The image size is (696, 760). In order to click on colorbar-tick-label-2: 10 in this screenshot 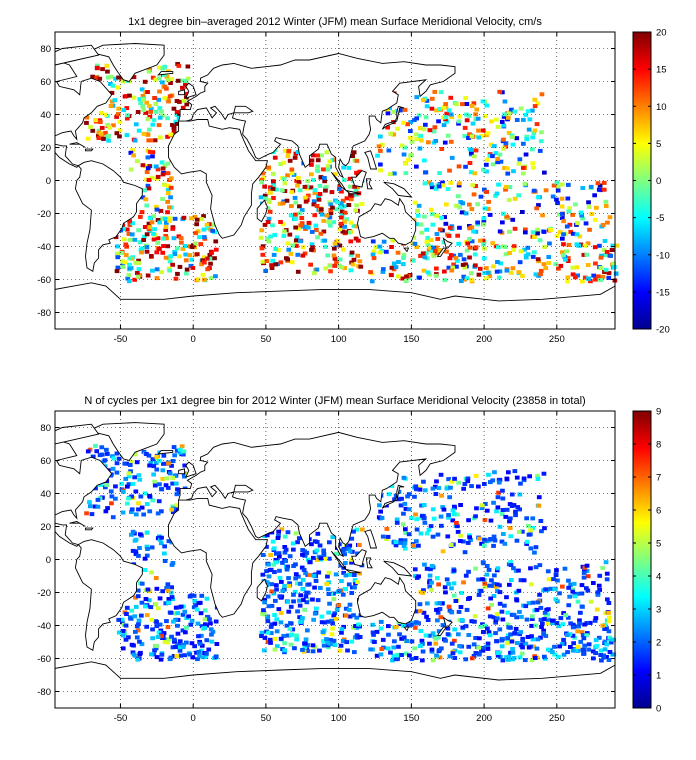, I will do `click(661, 107)`.